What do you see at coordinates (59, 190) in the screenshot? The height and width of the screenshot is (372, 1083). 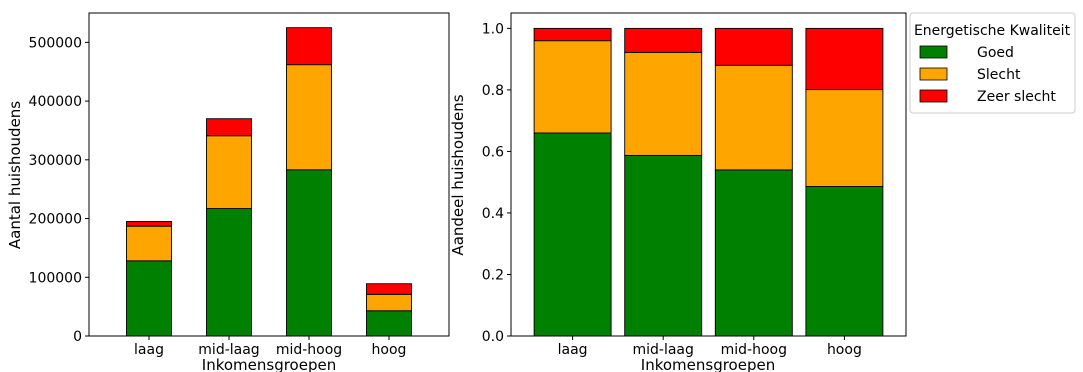 I see `y-ticks: 0 100000 200000 300000 400000 500000` at bounding box center [59, 190].